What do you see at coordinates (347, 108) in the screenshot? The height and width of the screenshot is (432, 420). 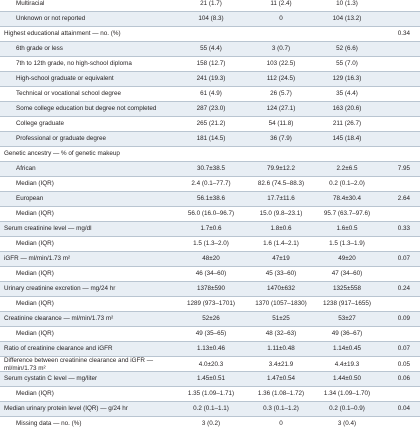 I see `cell-c3: 163 (20.6)` at bounding box center [347, 108].